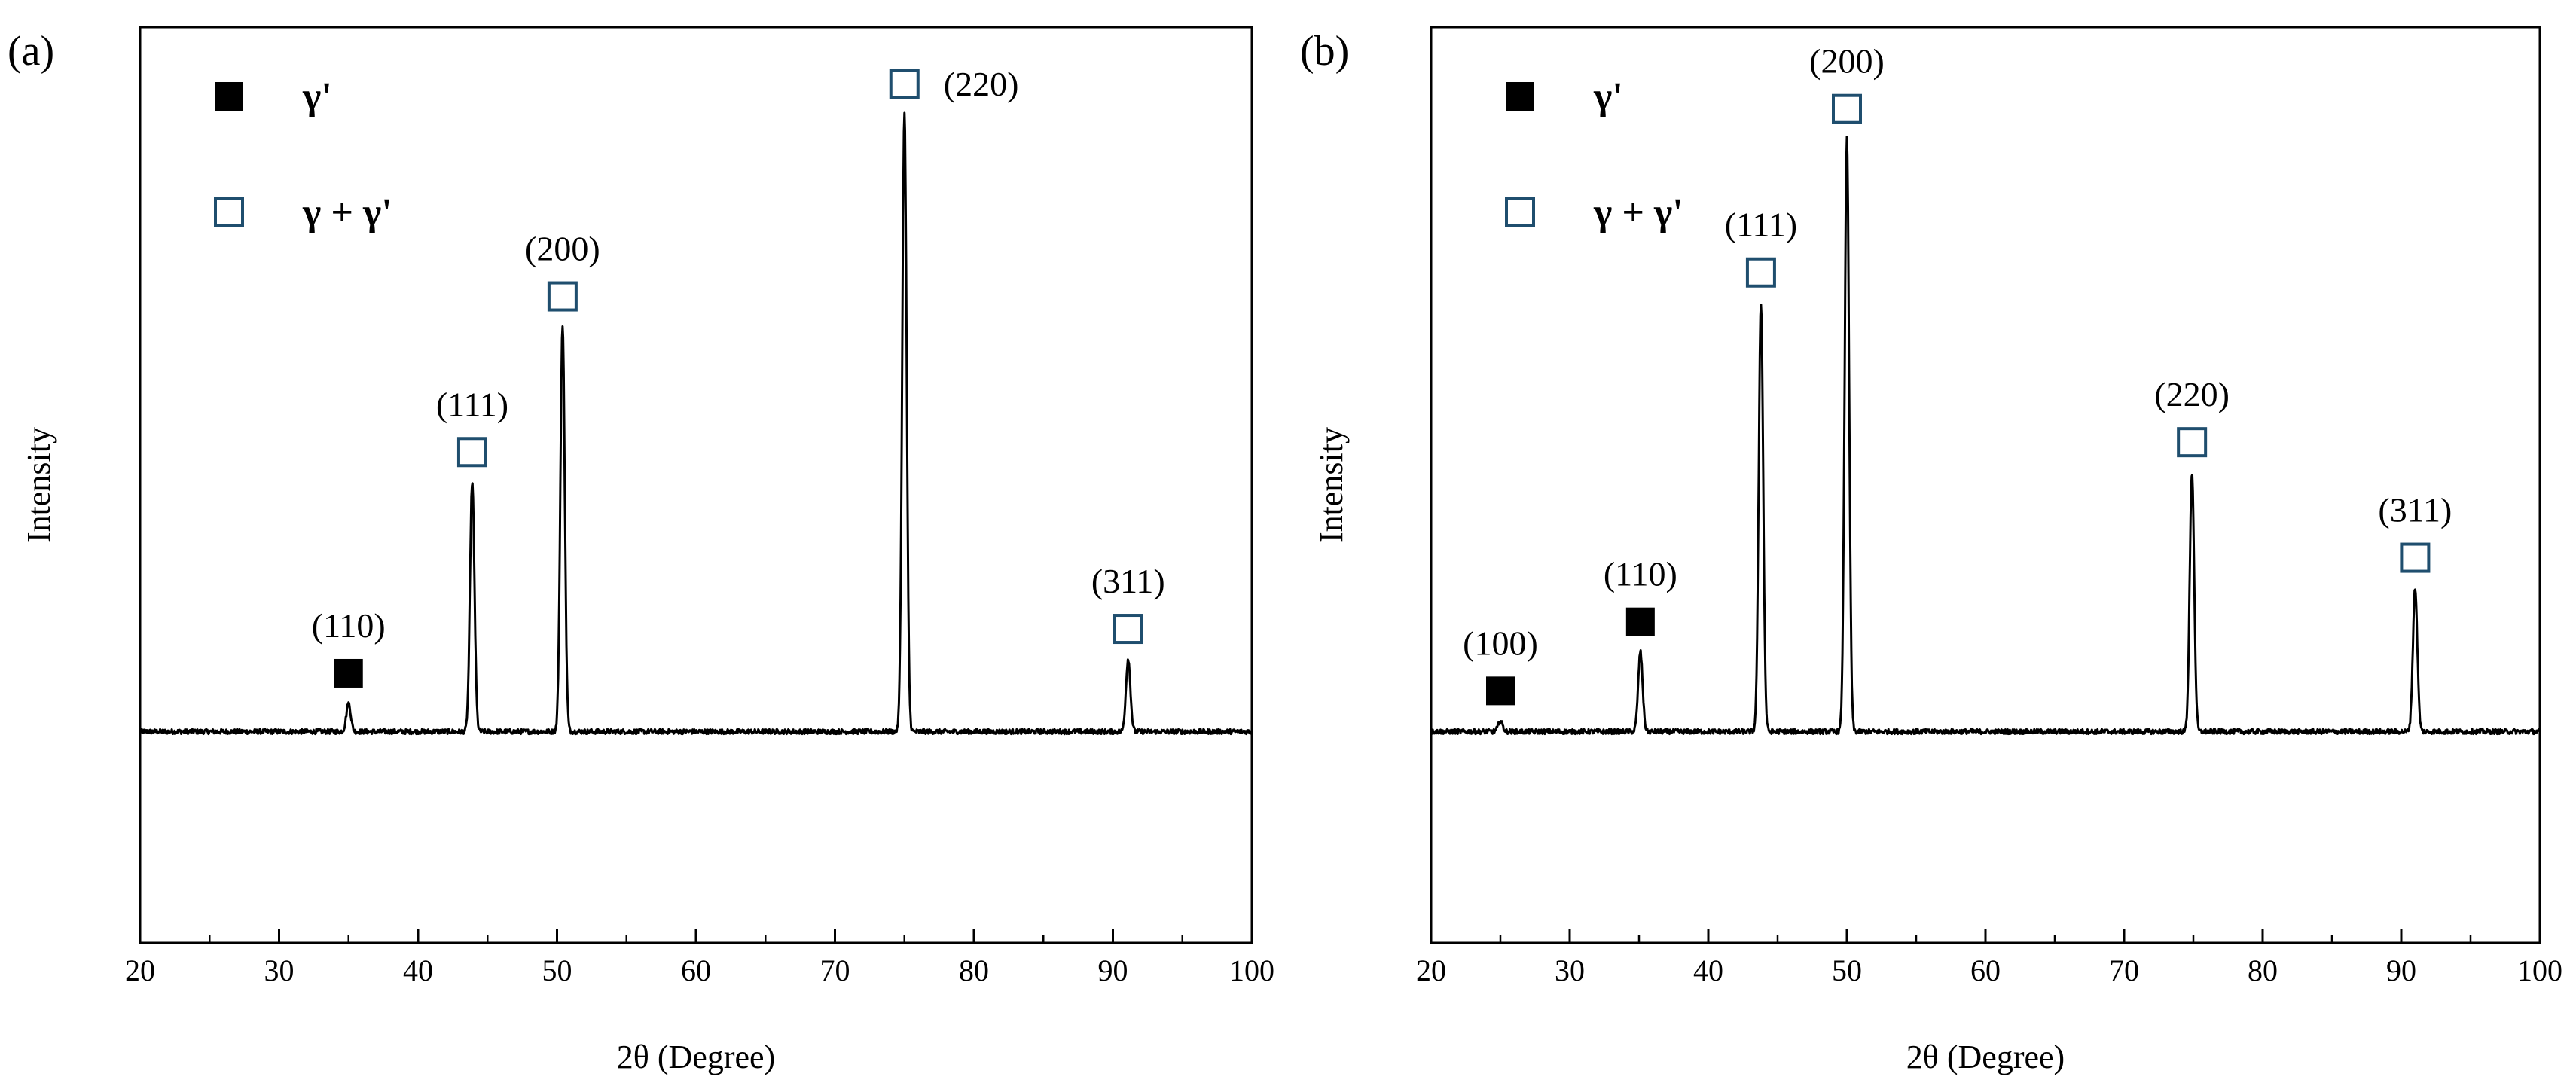  Describe the element at coordinates (31, 51) in the screenshot. I see `panel-label: (a)` at that location.